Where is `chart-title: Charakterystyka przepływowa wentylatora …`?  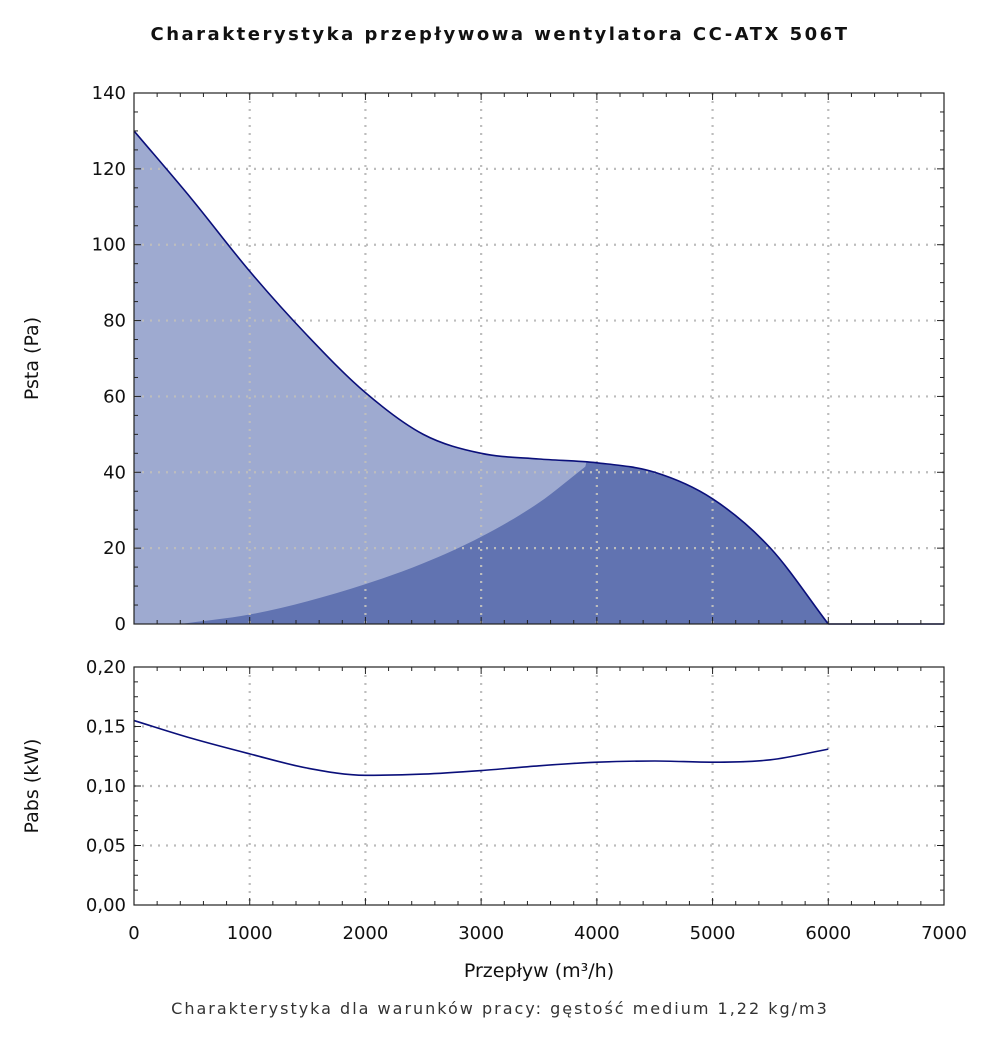
chart-title: Charakterystyka przepływowa wentylatora … is located at coordinates (500, 34).